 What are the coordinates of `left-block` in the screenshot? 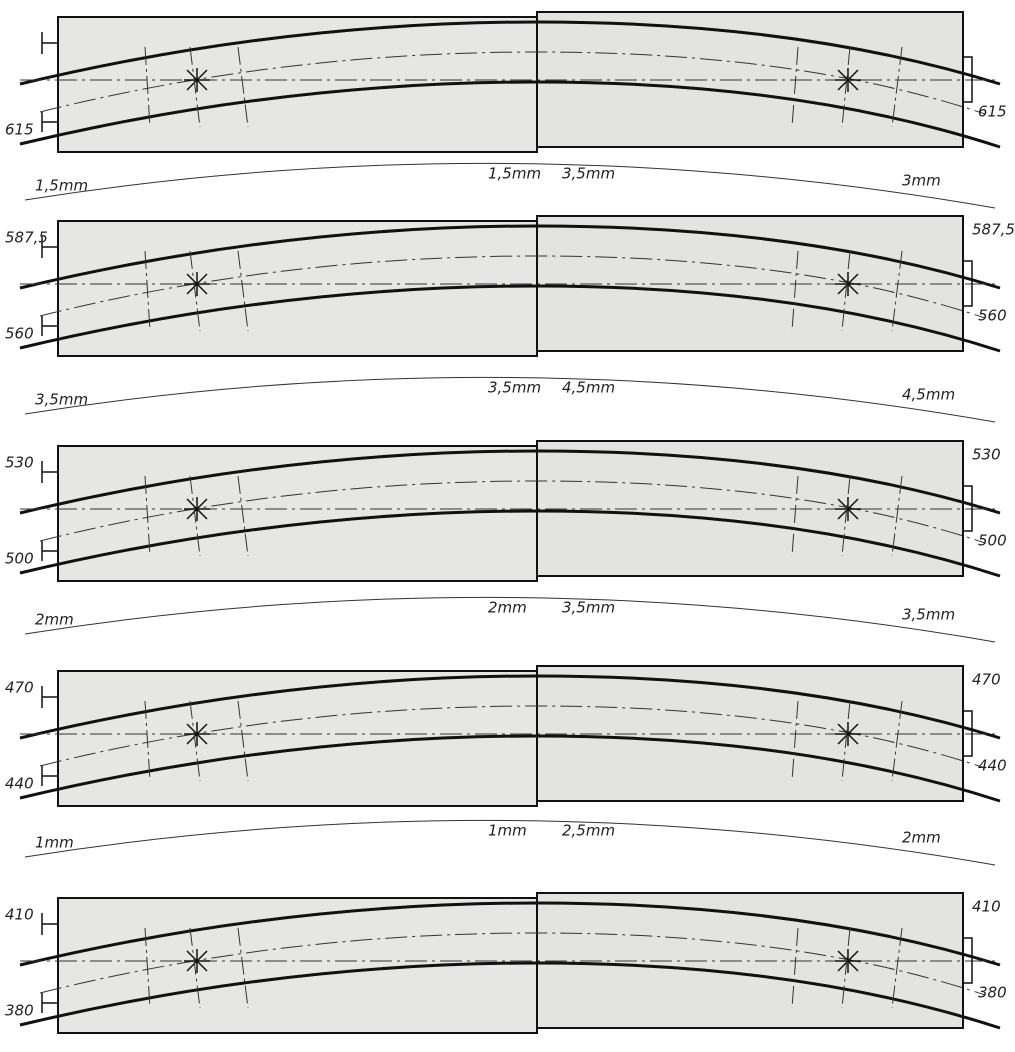 It's located at (297, 965).